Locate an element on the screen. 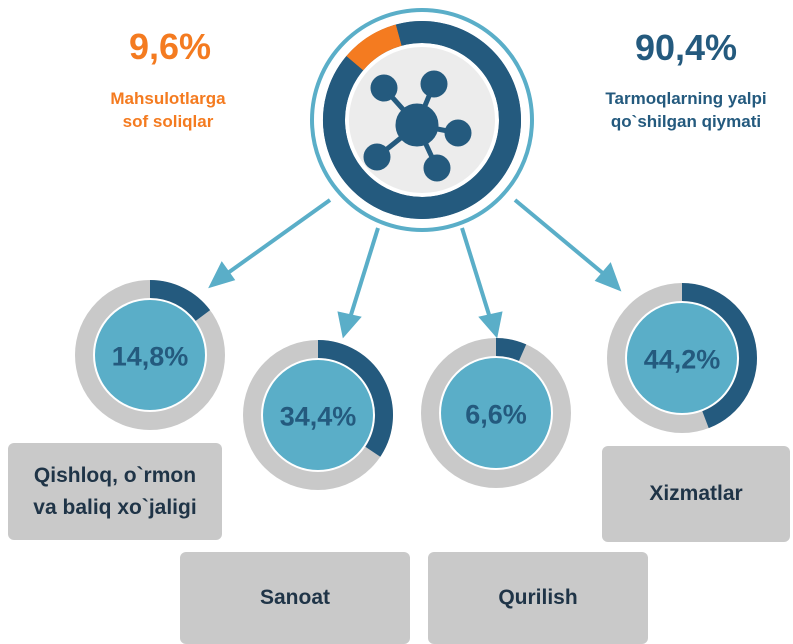 The image size is (793, 644). category-label: Mahsulotlarga sof soliqlar is located at coordinates (168, 110).